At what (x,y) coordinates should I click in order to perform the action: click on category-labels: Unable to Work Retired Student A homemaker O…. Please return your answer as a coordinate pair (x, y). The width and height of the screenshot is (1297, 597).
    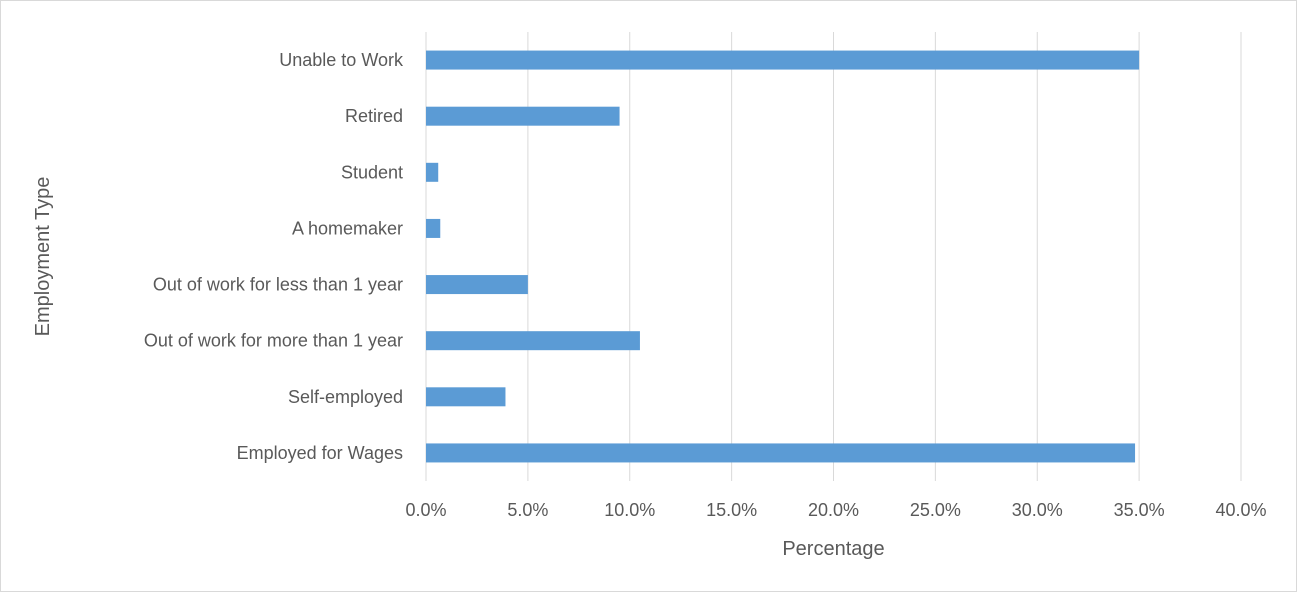
    Looking at the image, I should click on (274, 256).